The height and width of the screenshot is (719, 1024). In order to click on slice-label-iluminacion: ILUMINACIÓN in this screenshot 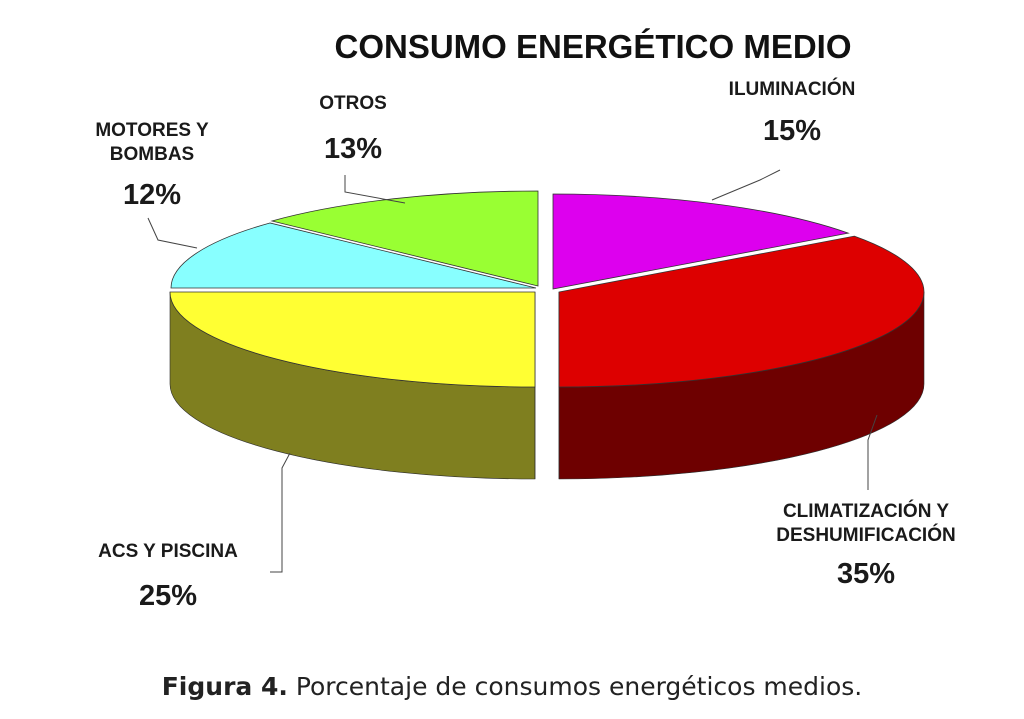, I will do `click(792, 89)`.